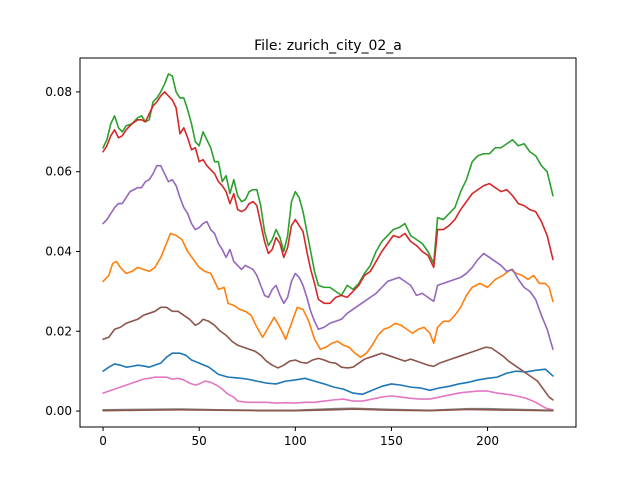 The height and width of the screenshot is (480, 640). I want to click on y-tick-label: 0.08, so click(58, 92).